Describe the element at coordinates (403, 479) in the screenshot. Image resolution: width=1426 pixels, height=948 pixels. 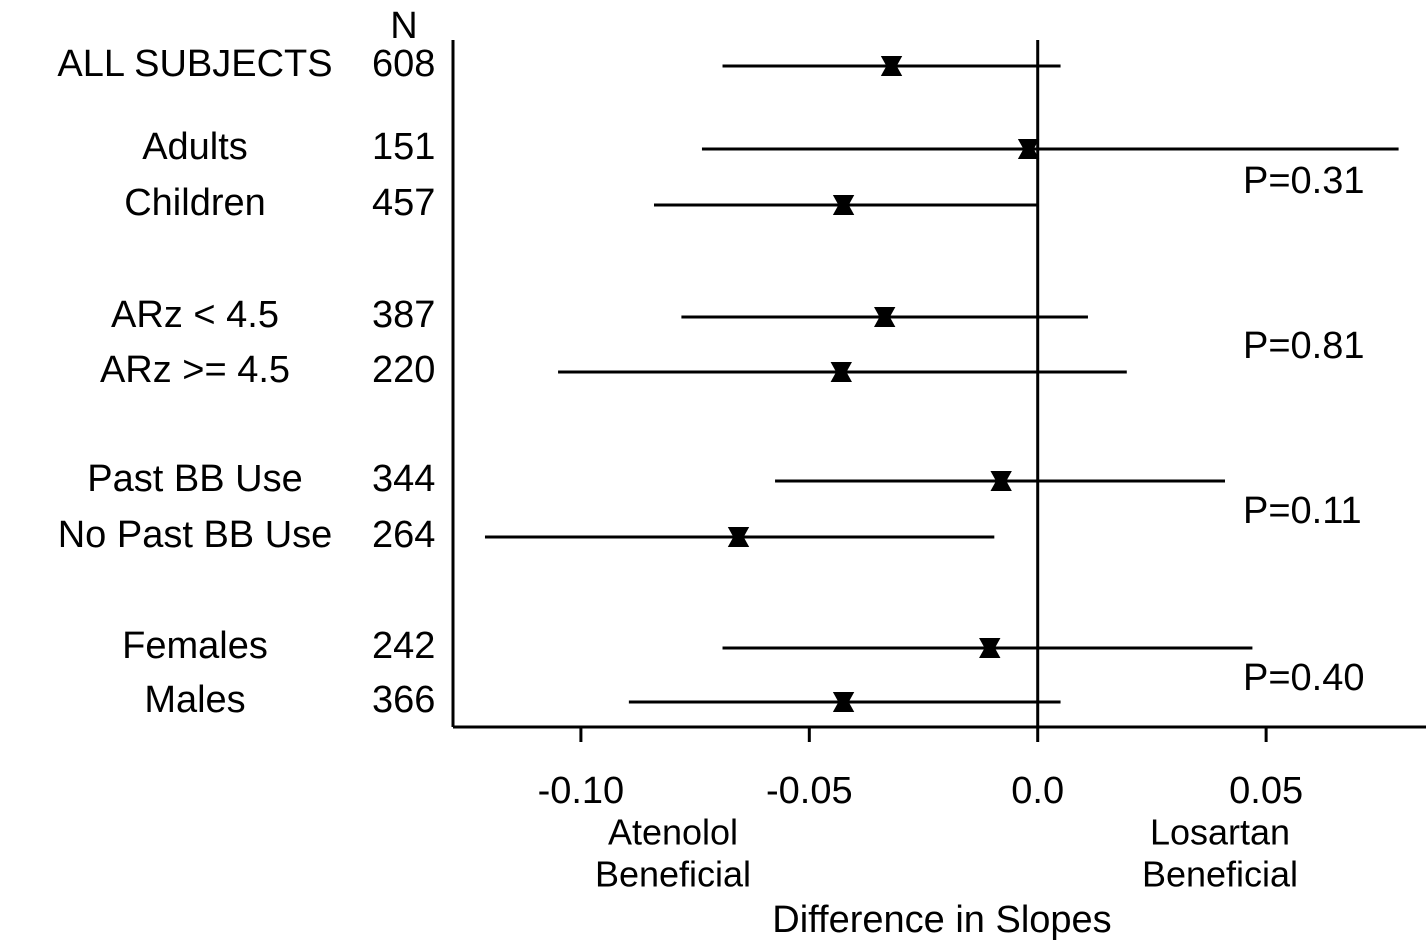
I see `n-value: 344` at that location.